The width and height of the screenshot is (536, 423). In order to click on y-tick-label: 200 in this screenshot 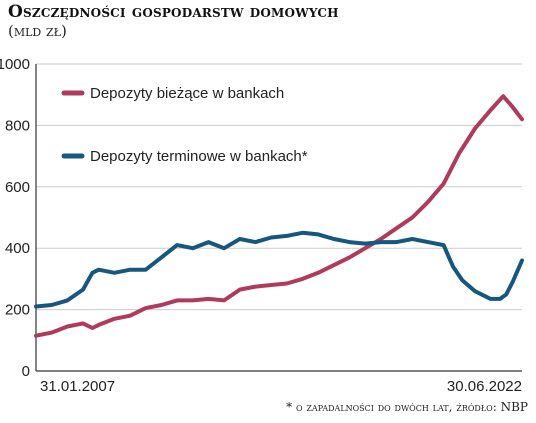, I will do `click(17, 310)`.